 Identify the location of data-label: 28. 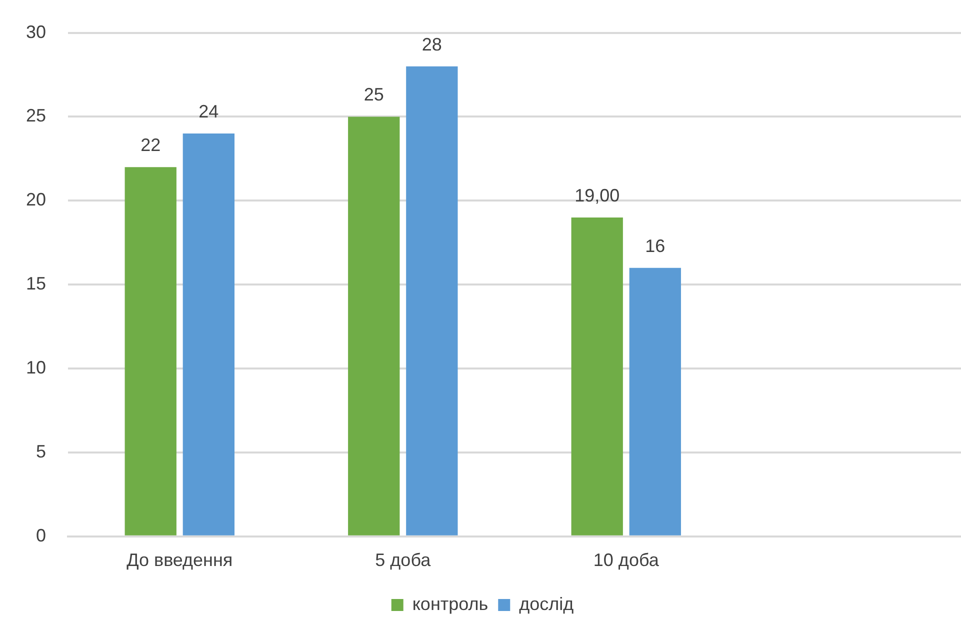
(432, 44).